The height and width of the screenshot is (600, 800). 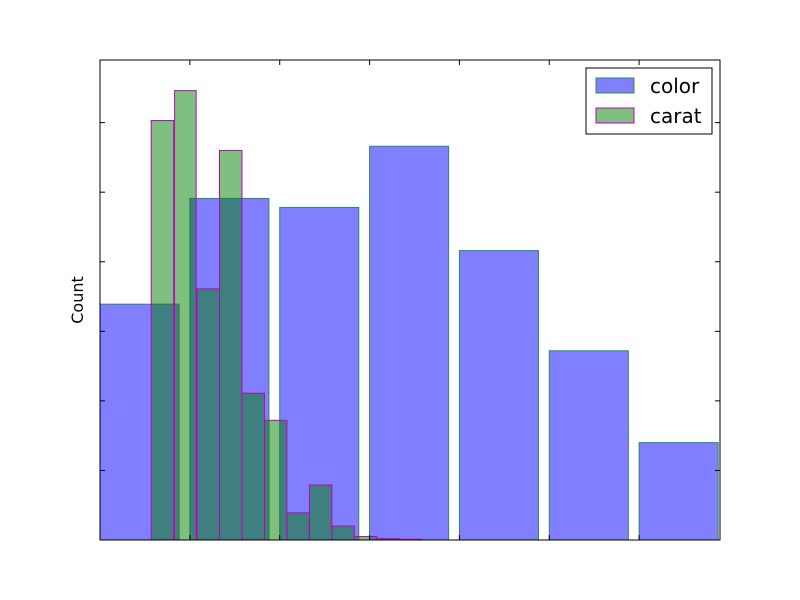 What do you see at coordinates (615, 85) in the screenshot?
I see `legend-swatch-color` at bounding box center [615, 85].